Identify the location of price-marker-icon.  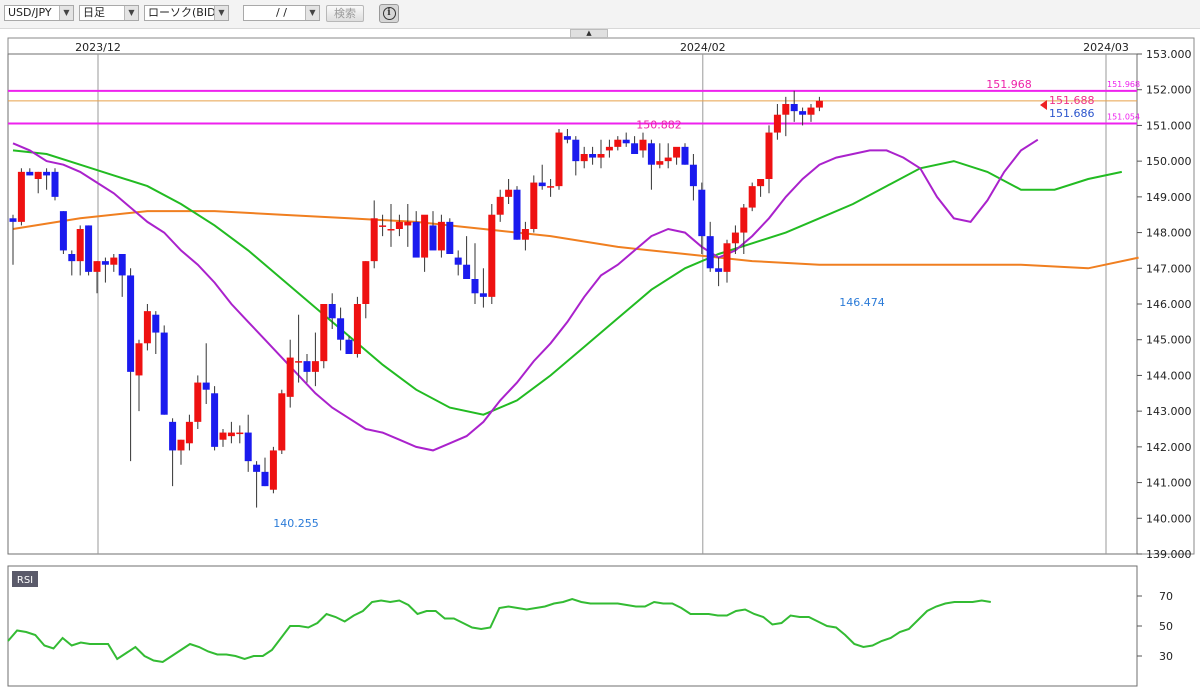
(1043, 105).